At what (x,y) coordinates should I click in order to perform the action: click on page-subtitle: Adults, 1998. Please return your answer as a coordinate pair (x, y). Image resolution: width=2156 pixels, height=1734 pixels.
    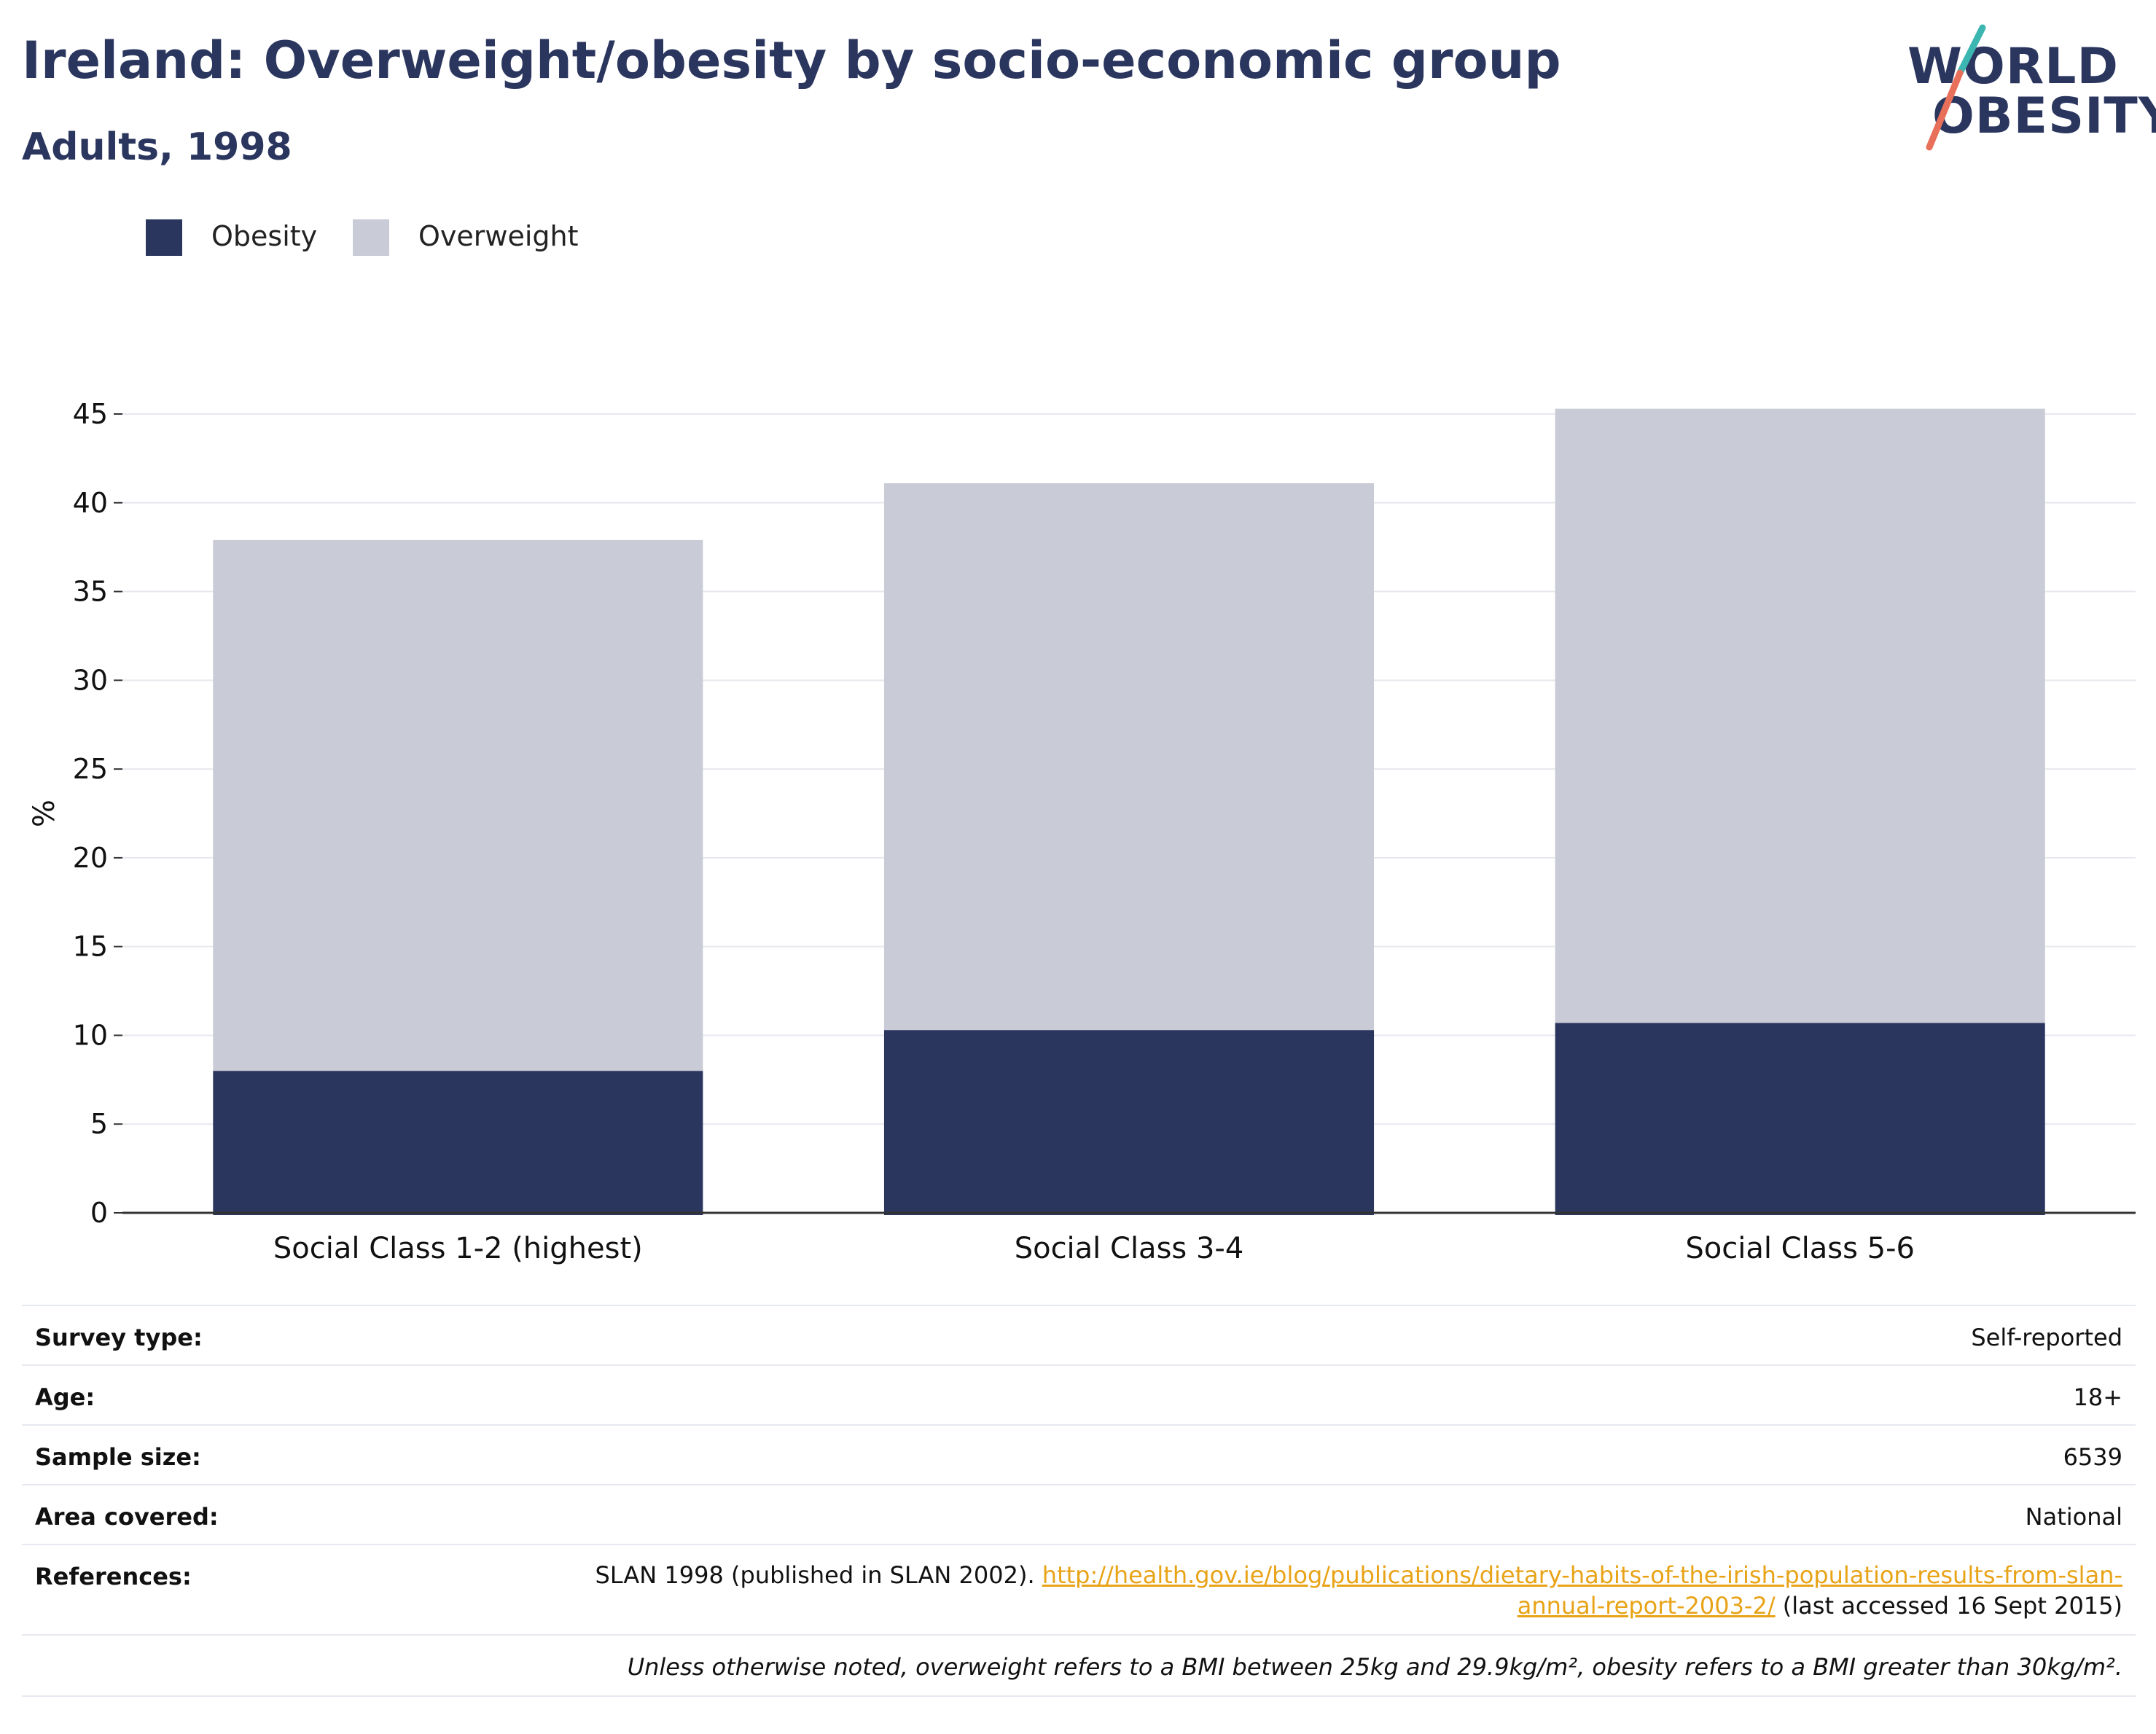
    Looking at the image, I should click on (157, 147).